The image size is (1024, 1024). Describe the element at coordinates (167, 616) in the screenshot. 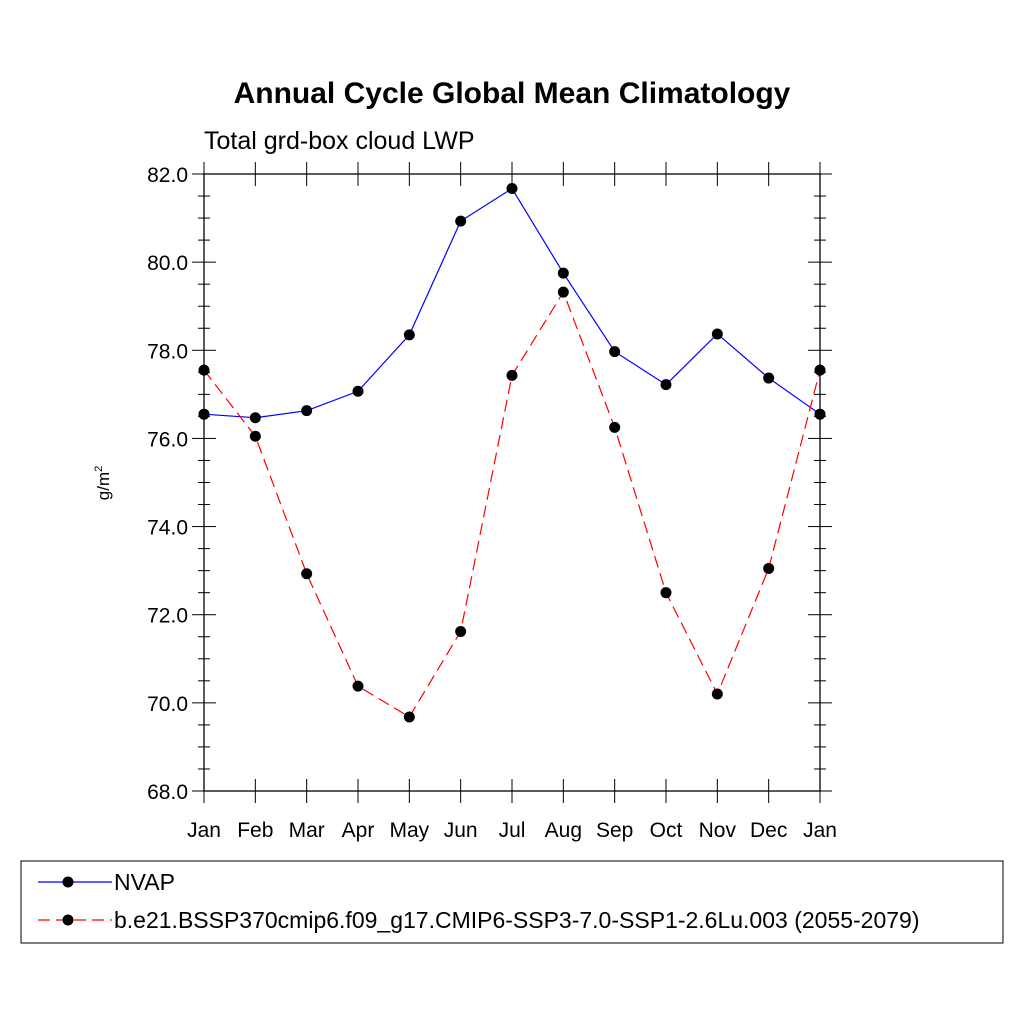

I see `y-tick-label: 72.0` at that location.